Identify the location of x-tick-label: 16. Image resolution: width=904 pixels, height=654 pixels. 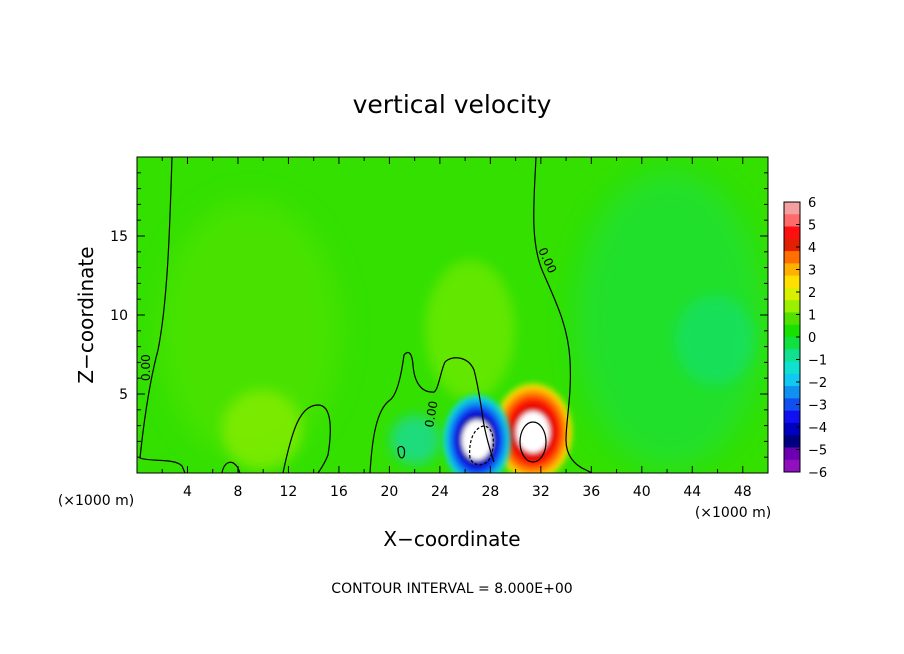
(339, 492).